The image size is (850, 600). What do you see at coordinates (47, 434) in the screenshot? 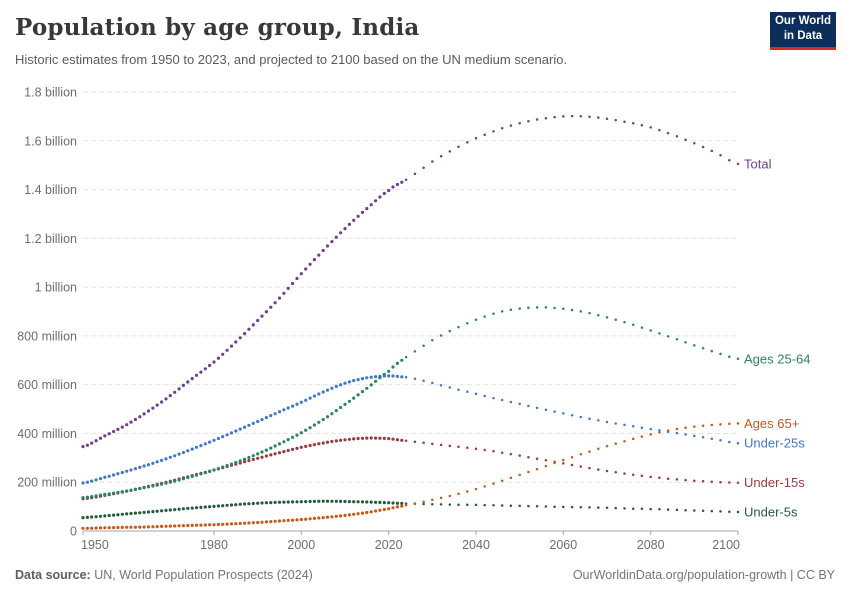
I see `y-tick-label: 400 million` at bounding box center [47, 434].